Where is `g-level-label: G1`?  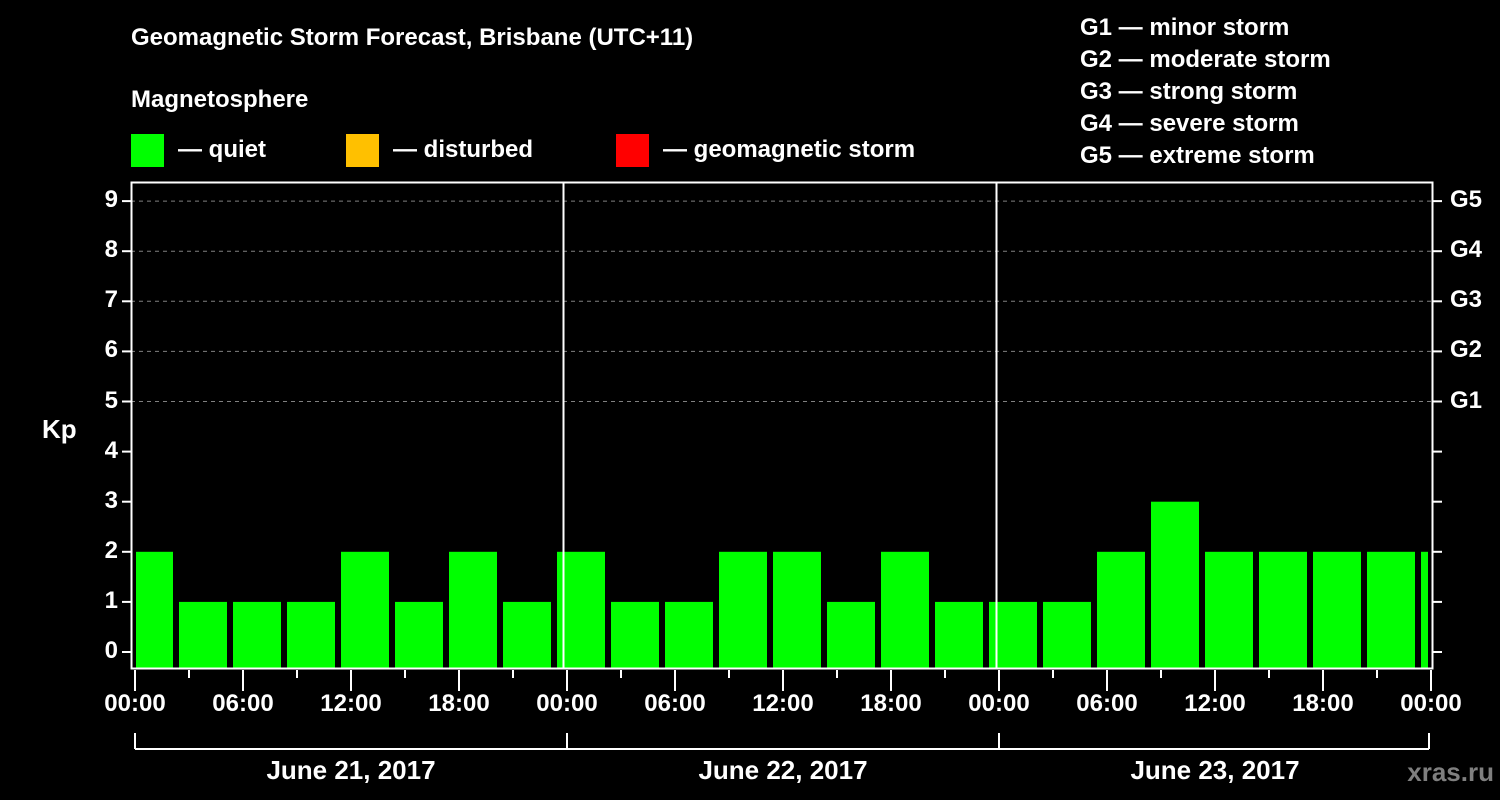 g-level-label: G1 is located at coordinates (1466, 400).